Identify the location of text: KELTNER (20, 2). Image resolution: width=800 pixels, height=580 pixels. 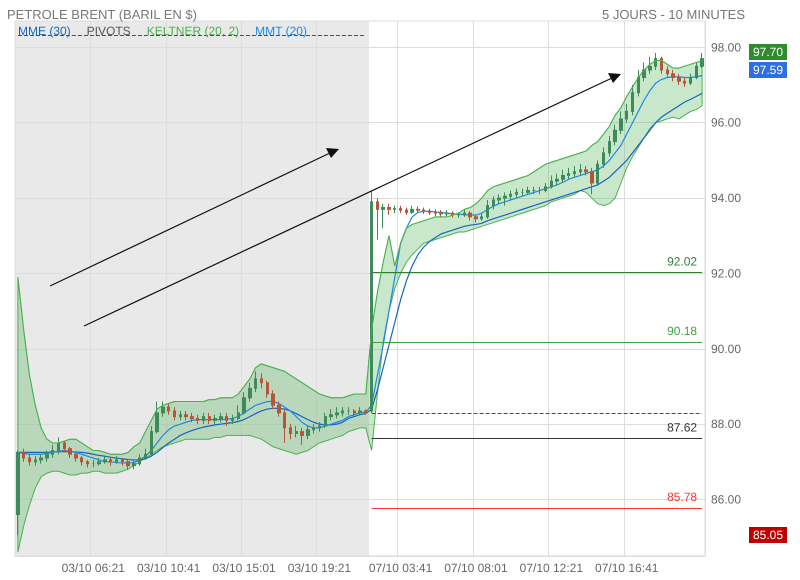
(193, 31).